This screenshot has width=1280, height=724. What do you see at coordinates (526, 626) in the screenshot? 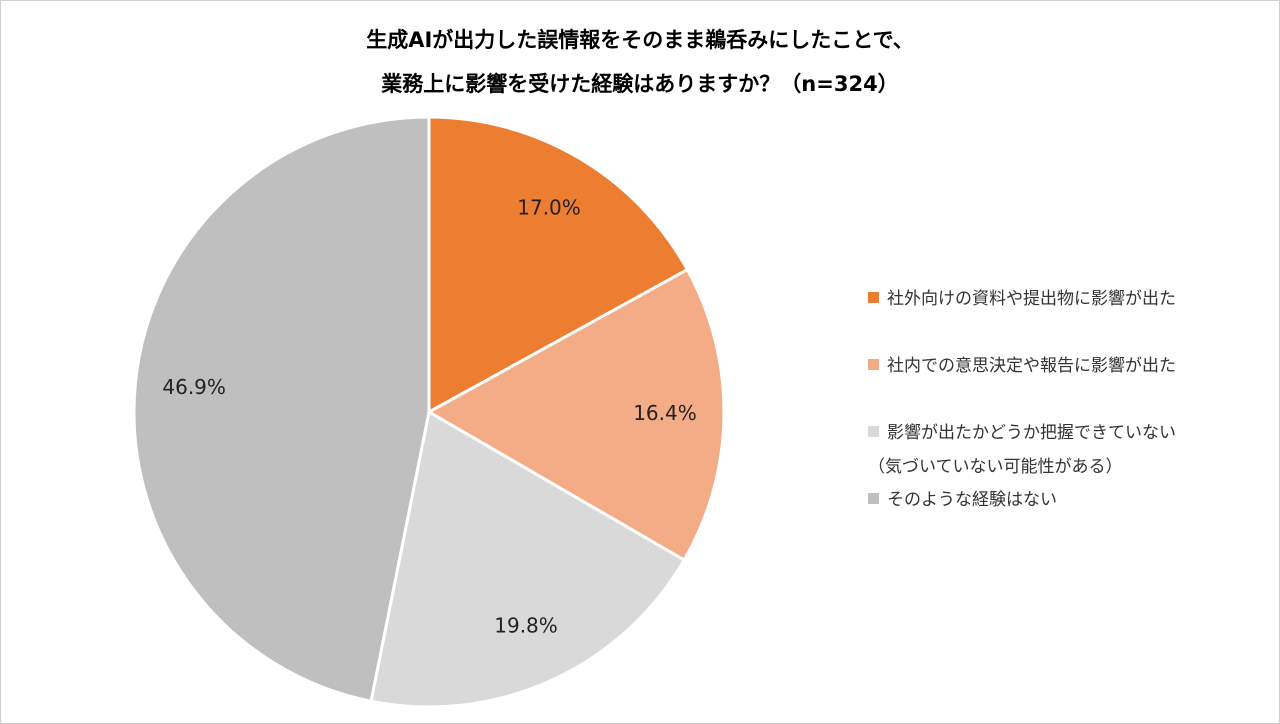
I see `data-label: 19.8%` at bounding box center [526, 626].